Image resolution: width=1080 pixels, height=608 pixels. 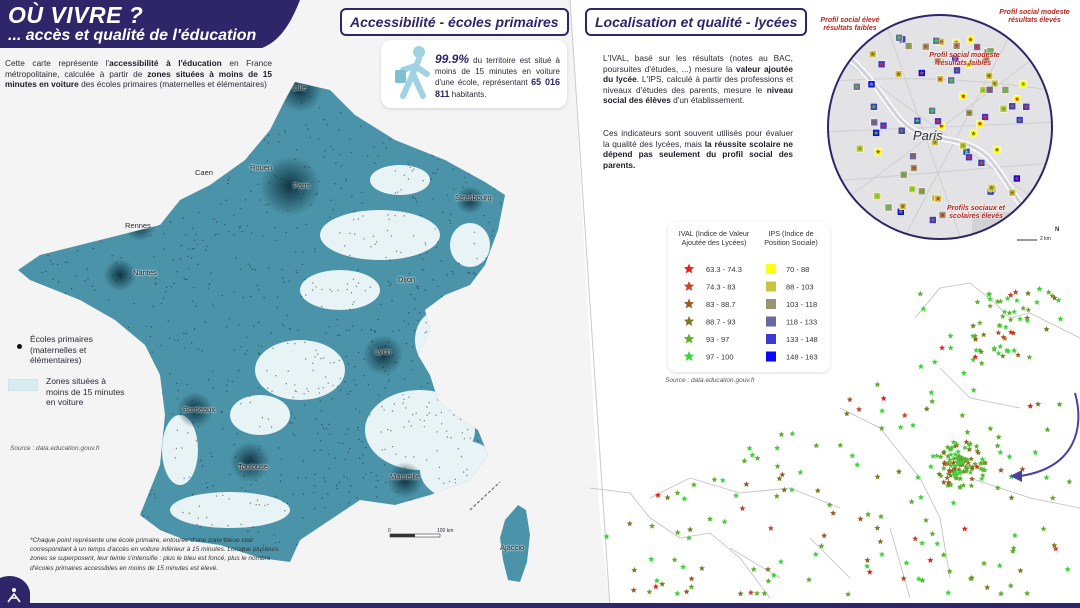 I want to click on page-title: OÙ VIVRE ?, so click(x=76, y=15).